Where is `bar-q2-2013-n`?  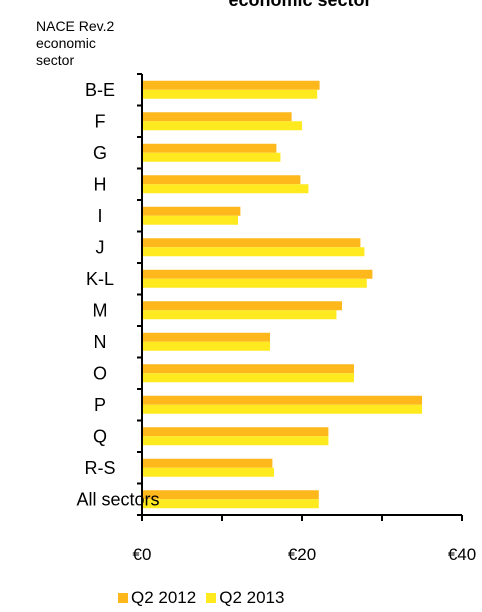
bar-q2-2013-n is located at coordinates (206, 346).